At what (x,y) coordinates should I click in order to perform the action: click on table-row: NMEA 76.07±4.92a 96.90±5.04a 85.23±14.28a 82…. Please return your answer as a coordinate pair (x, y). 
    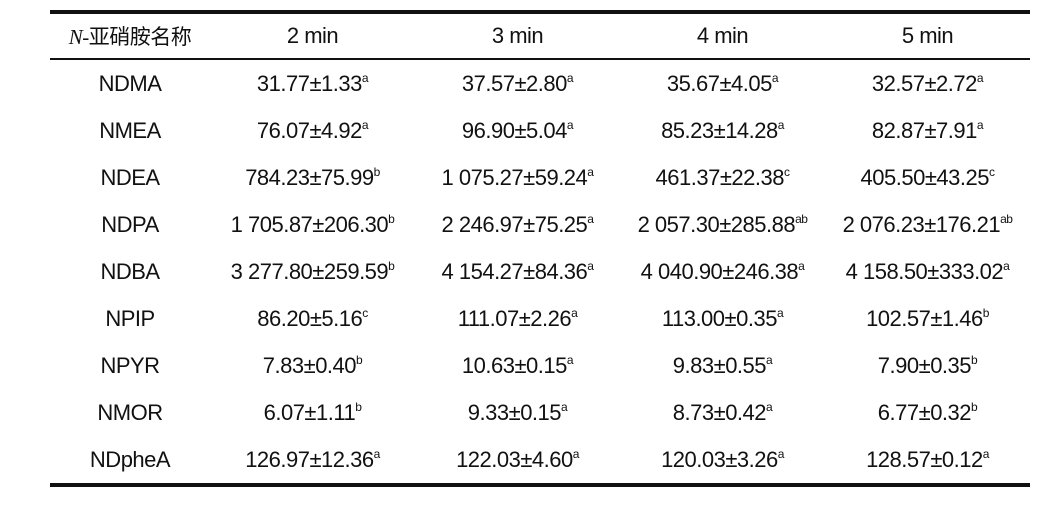
    Looking at the image, I should click on (540, 130).